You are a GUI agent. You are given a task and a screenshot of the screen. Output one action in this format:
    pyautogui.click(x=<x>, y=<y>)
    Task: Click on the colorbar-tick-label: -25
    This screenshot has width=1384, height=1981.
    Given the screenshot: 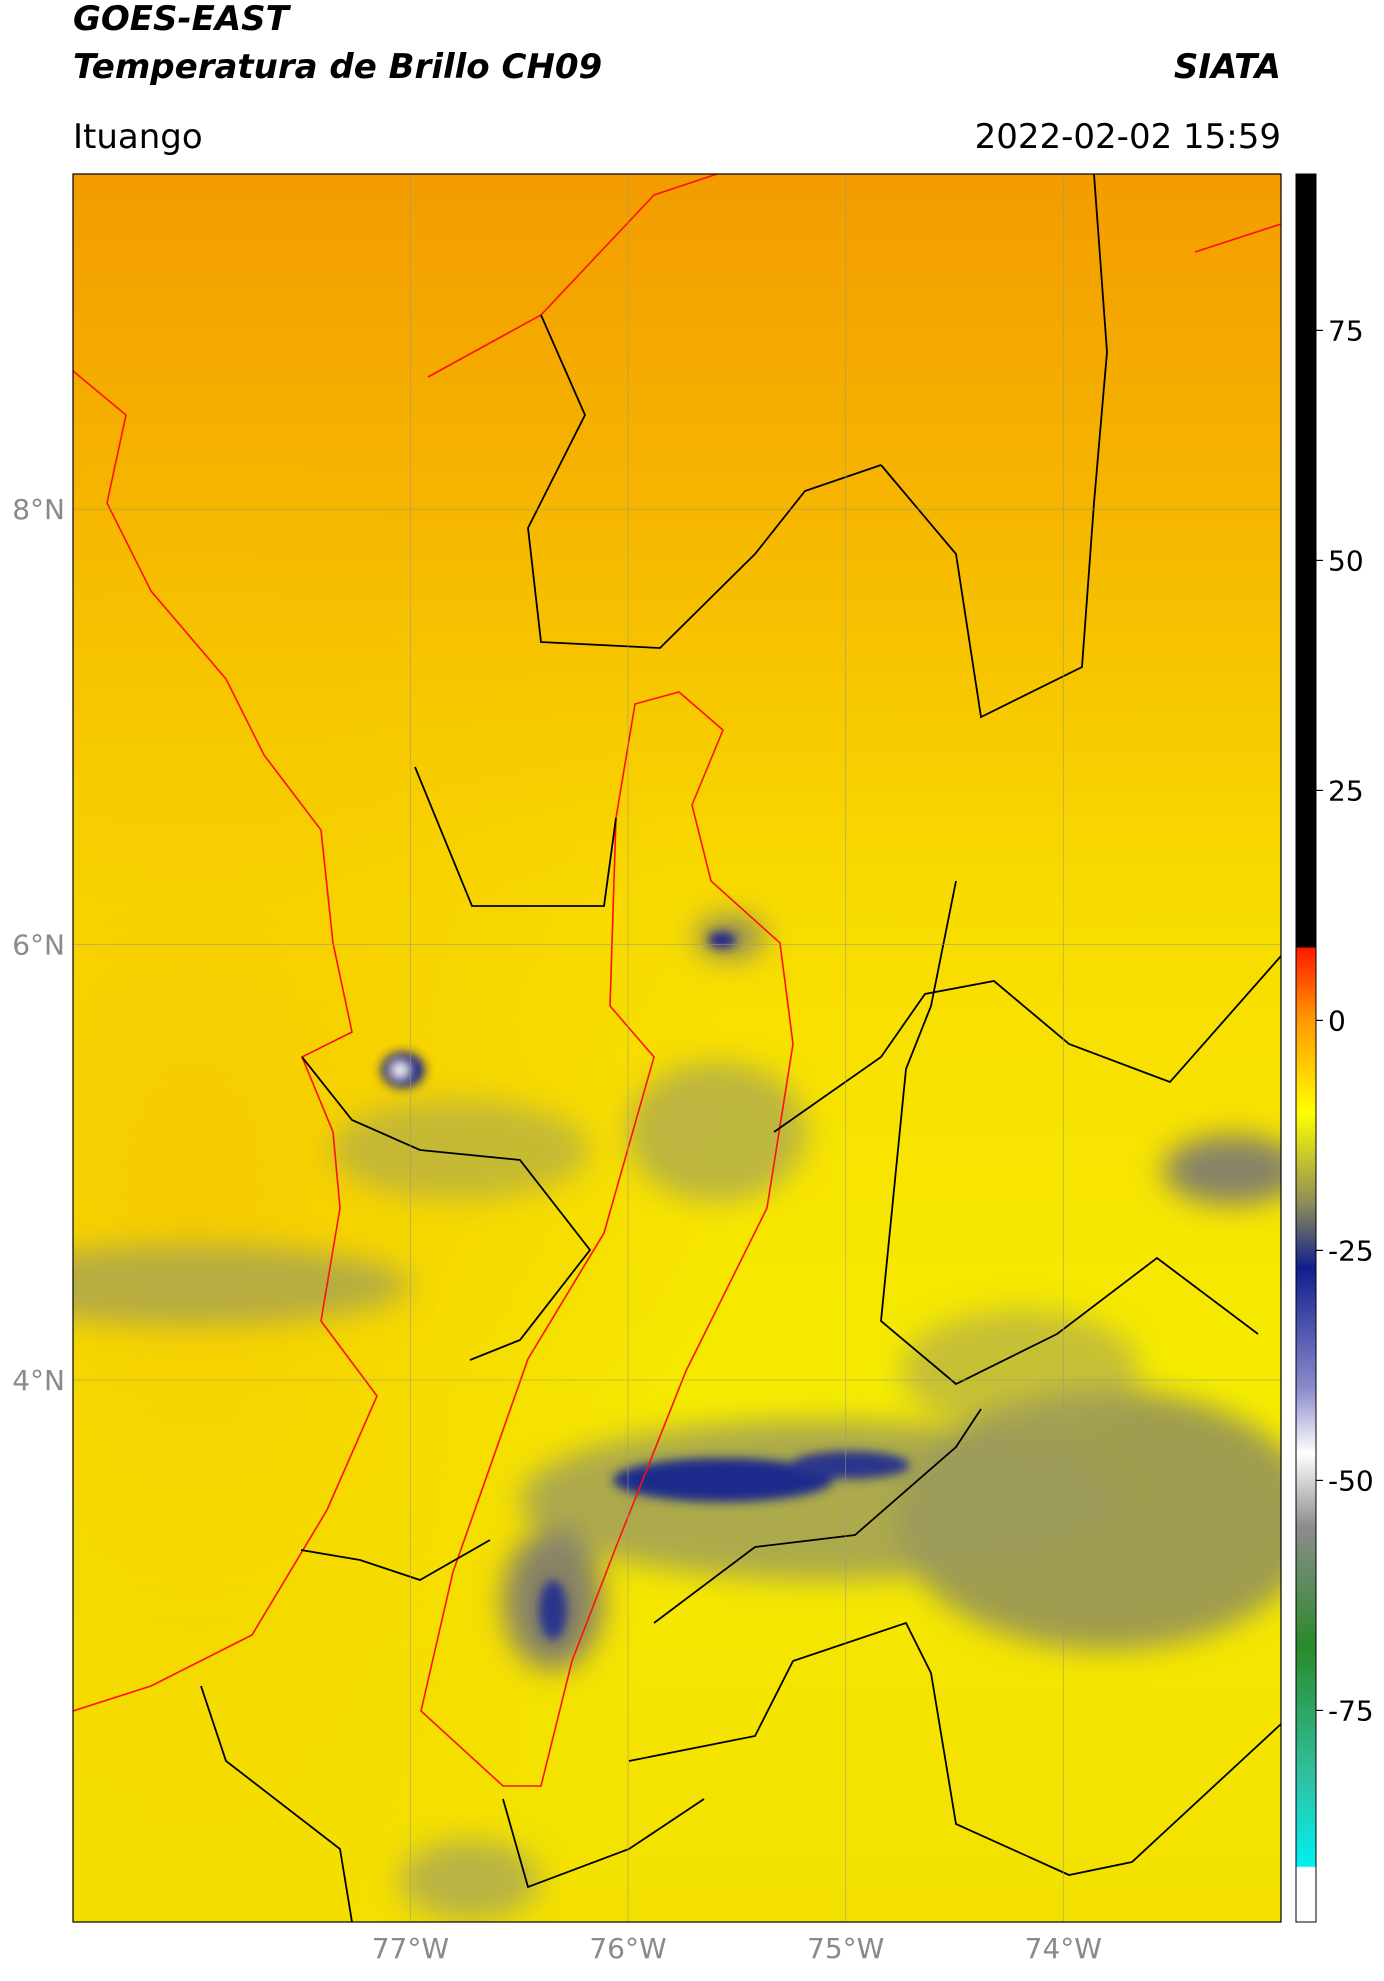 What is the action you would take?
    pyautogui.click(x=1351, y=1250)
    